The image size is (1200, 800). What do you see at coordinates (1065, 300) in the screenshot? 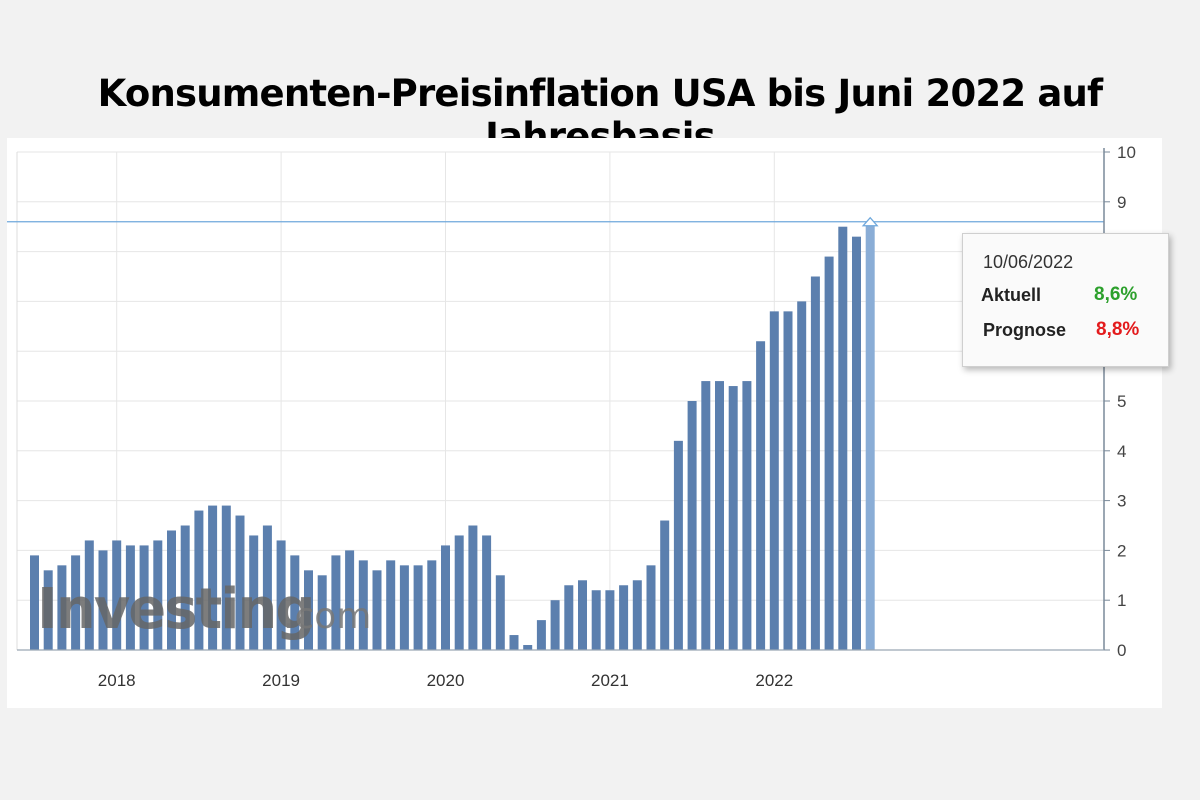
I see `data-tooltip: 10/06/2022 Aktuell 8,6% Prognose 8,8%` at bounding box center [1065, 300].